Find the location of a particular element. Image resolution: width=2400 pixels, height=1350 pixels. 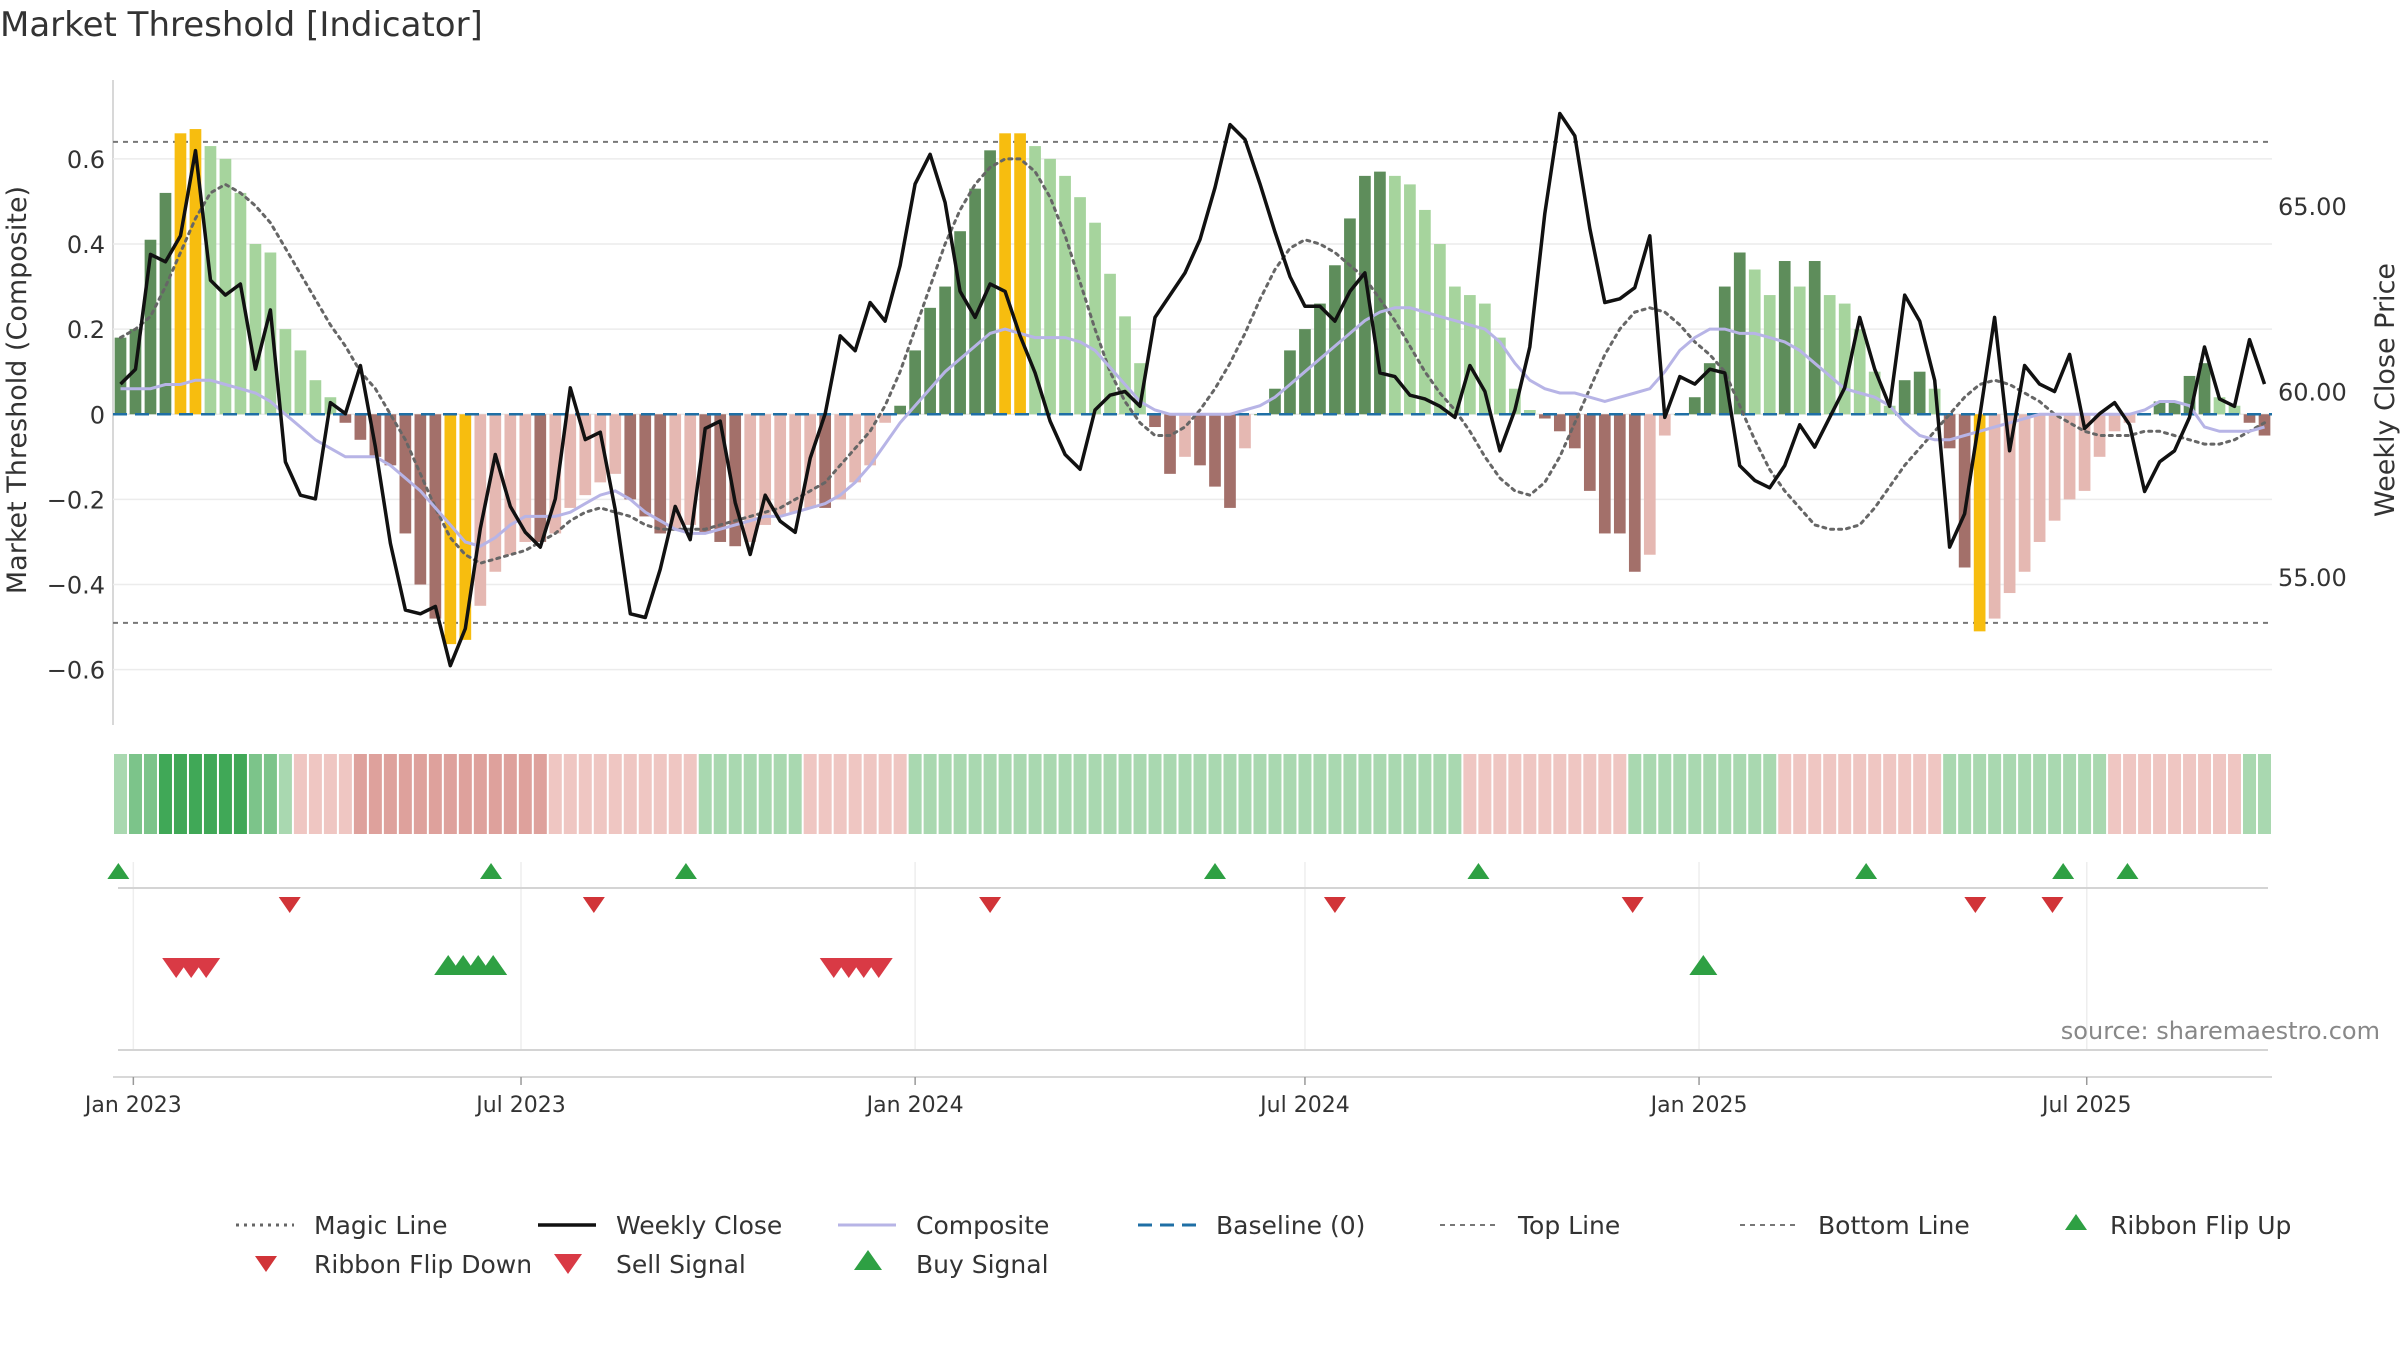

x-tick-label: Jan 2023 is located at coordinates (132, 1105).